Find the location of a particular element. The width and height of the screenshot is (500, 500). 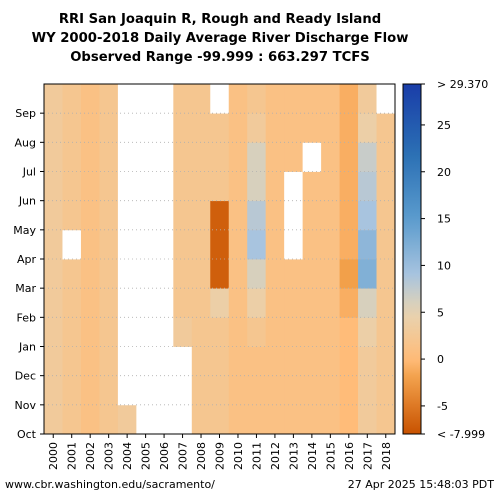

x-tick-label: 2001 is located at coordinates (72, 456).